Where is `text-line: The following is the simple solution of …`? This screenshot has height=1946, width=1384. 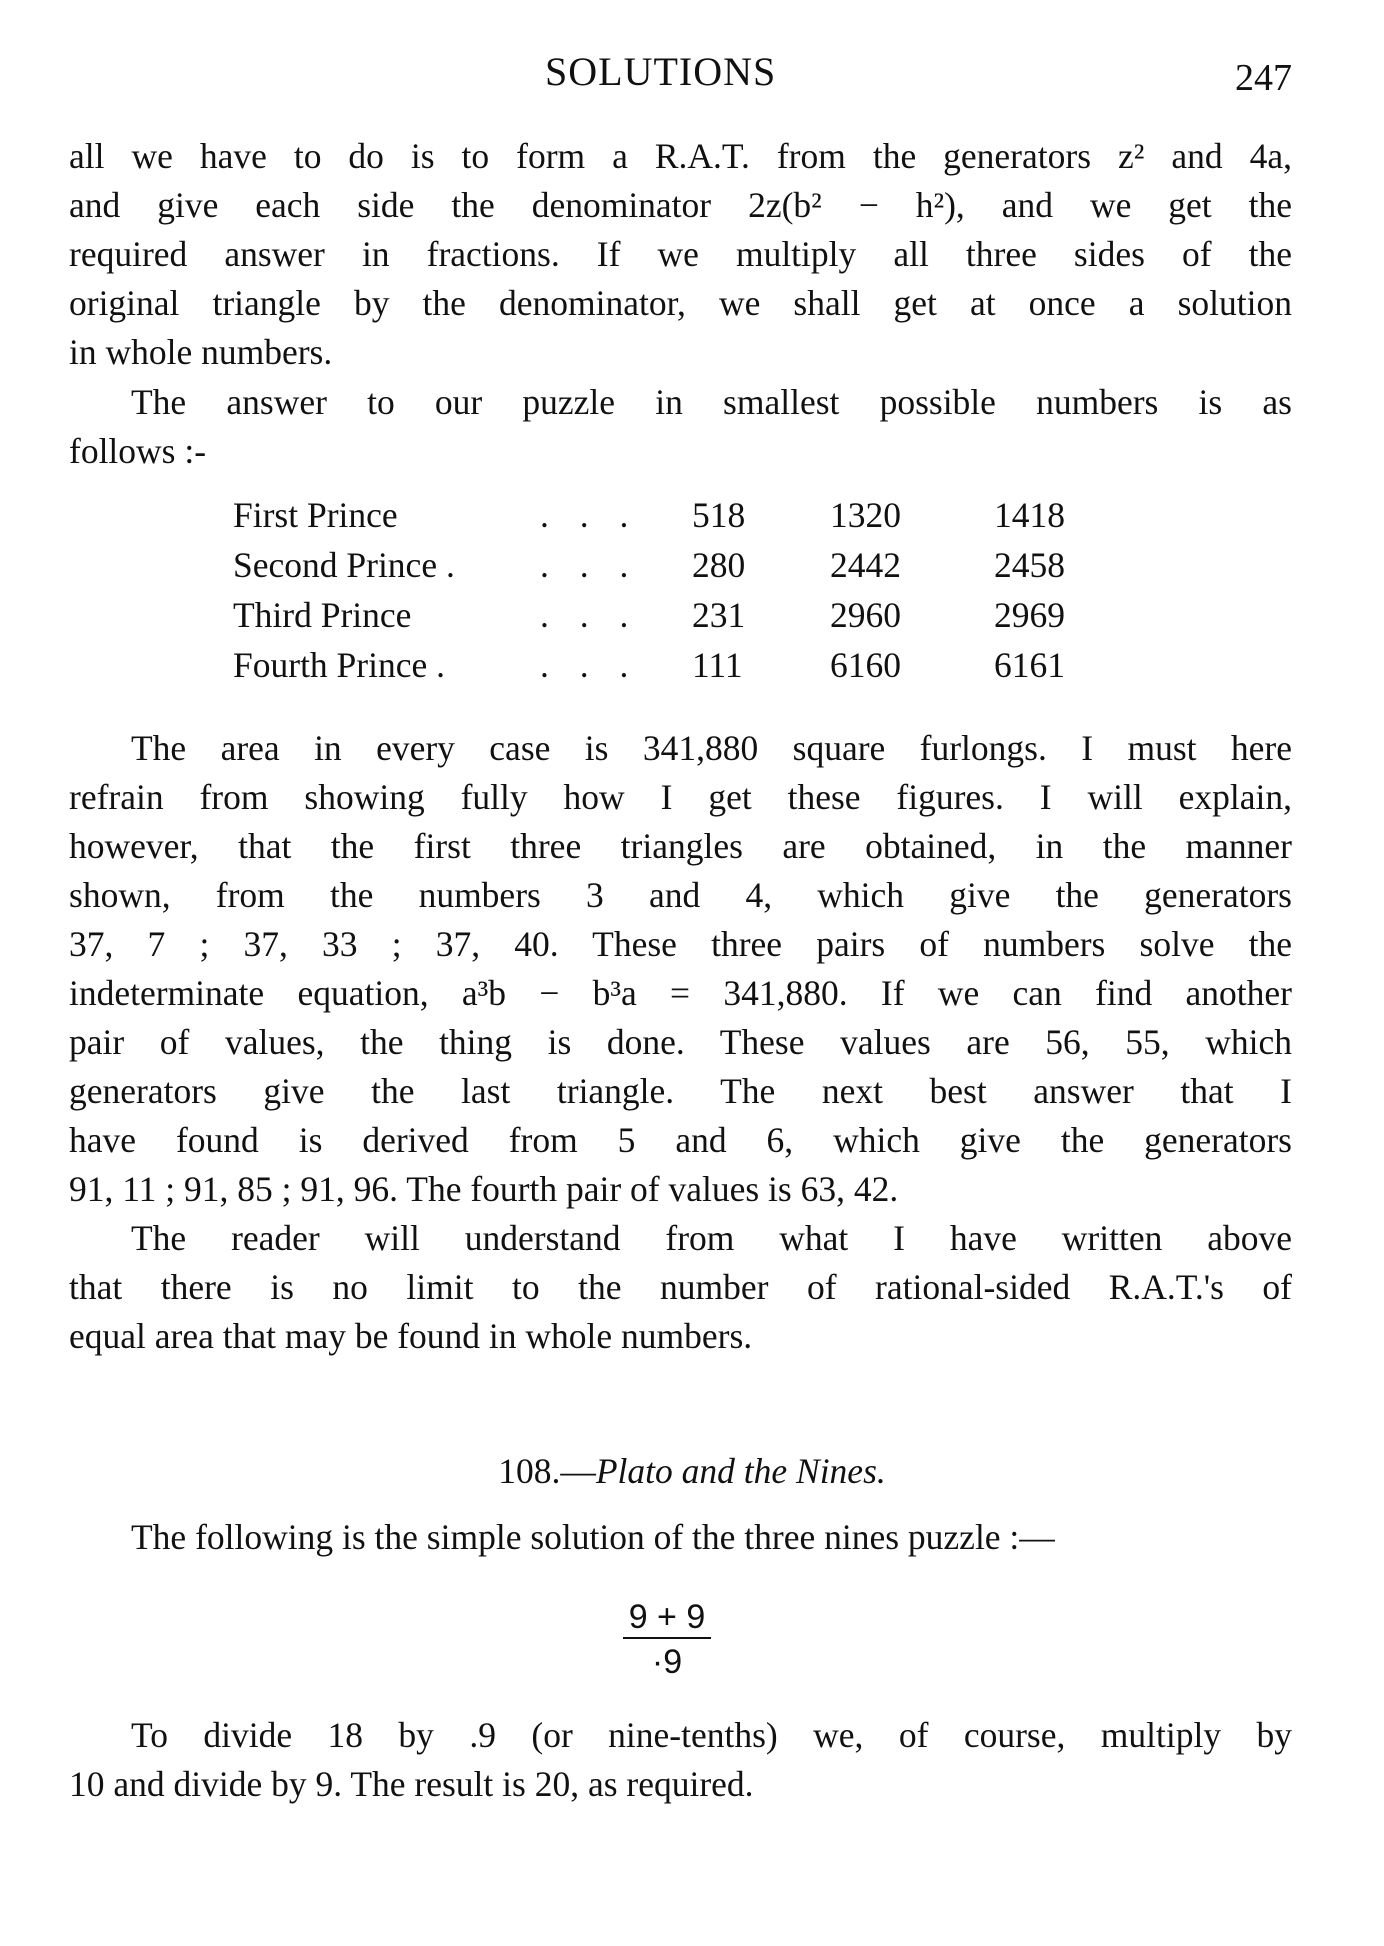 text-line: The following is the simple solution of … is located at coordinates (593, 1537).